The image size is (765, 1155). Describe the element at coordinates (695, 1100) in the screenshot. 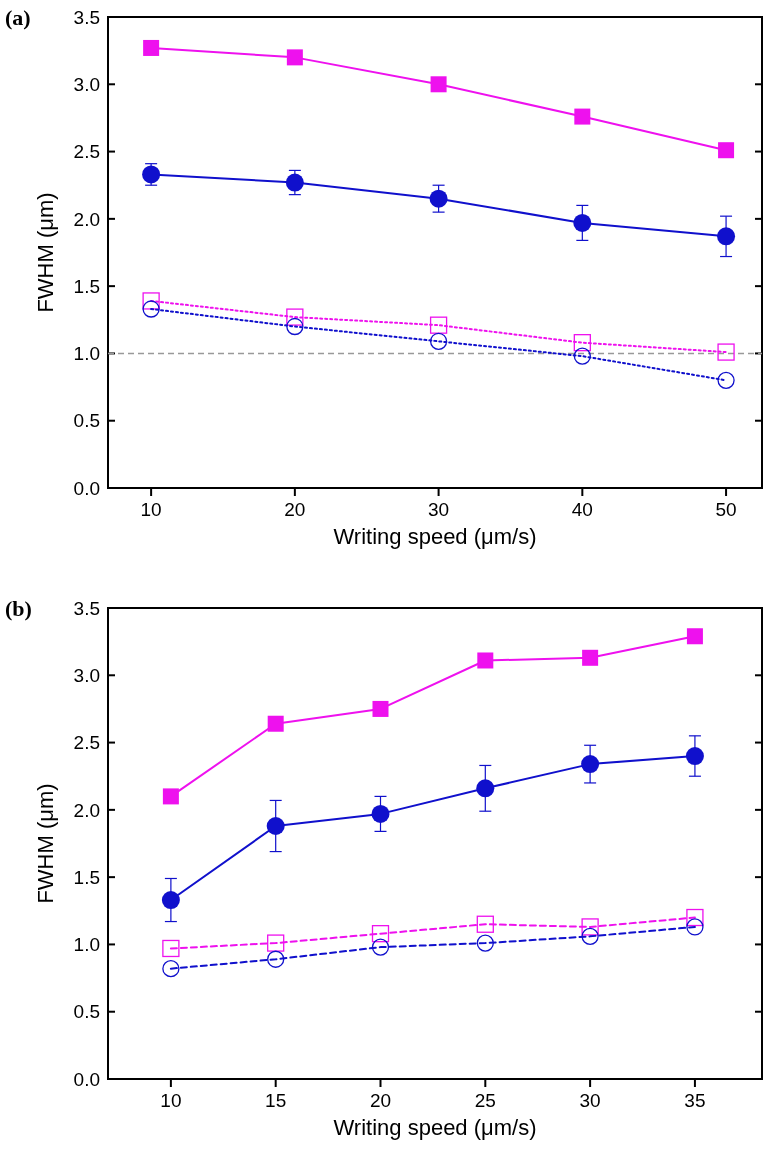

I see `x-tick-label: 35` at that location.